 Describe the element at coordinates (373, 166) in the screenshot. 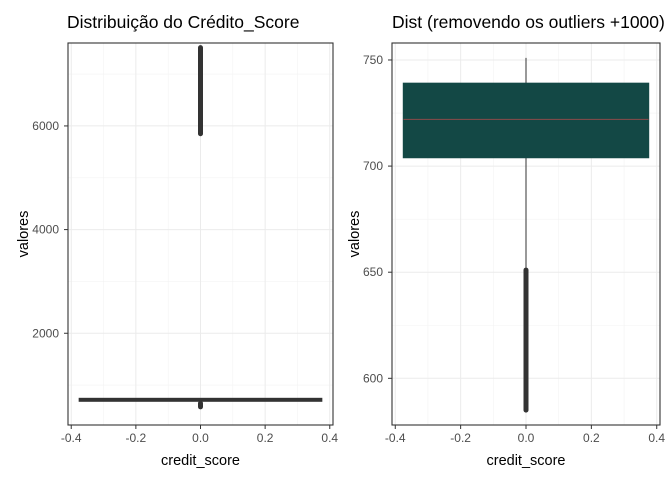

I see `y-tick-label: 700` at that location.